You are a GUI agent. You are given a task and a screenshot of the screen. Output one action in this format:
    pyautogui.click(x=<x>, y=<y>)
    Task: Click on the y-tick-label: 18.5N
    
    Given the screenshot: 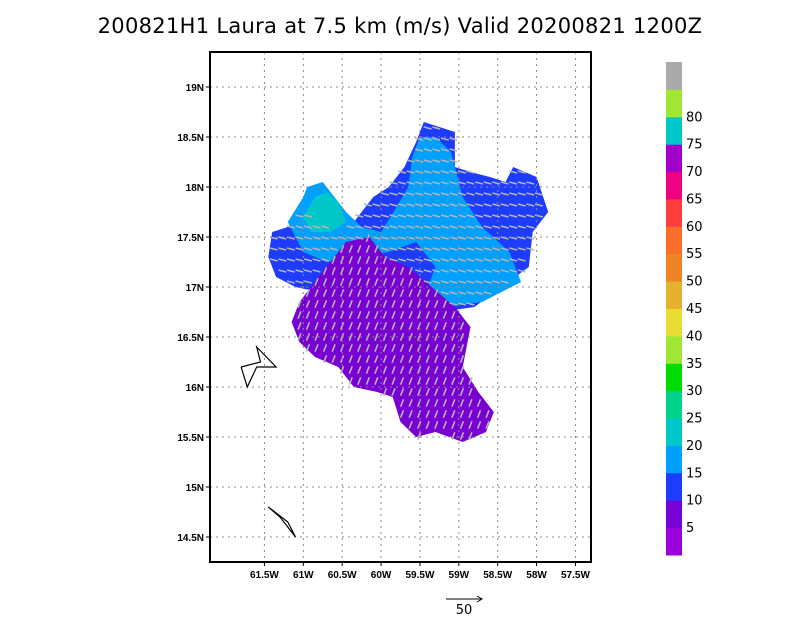 What is the action you would take?
    pyautogui.click(x=190, y=138)
    